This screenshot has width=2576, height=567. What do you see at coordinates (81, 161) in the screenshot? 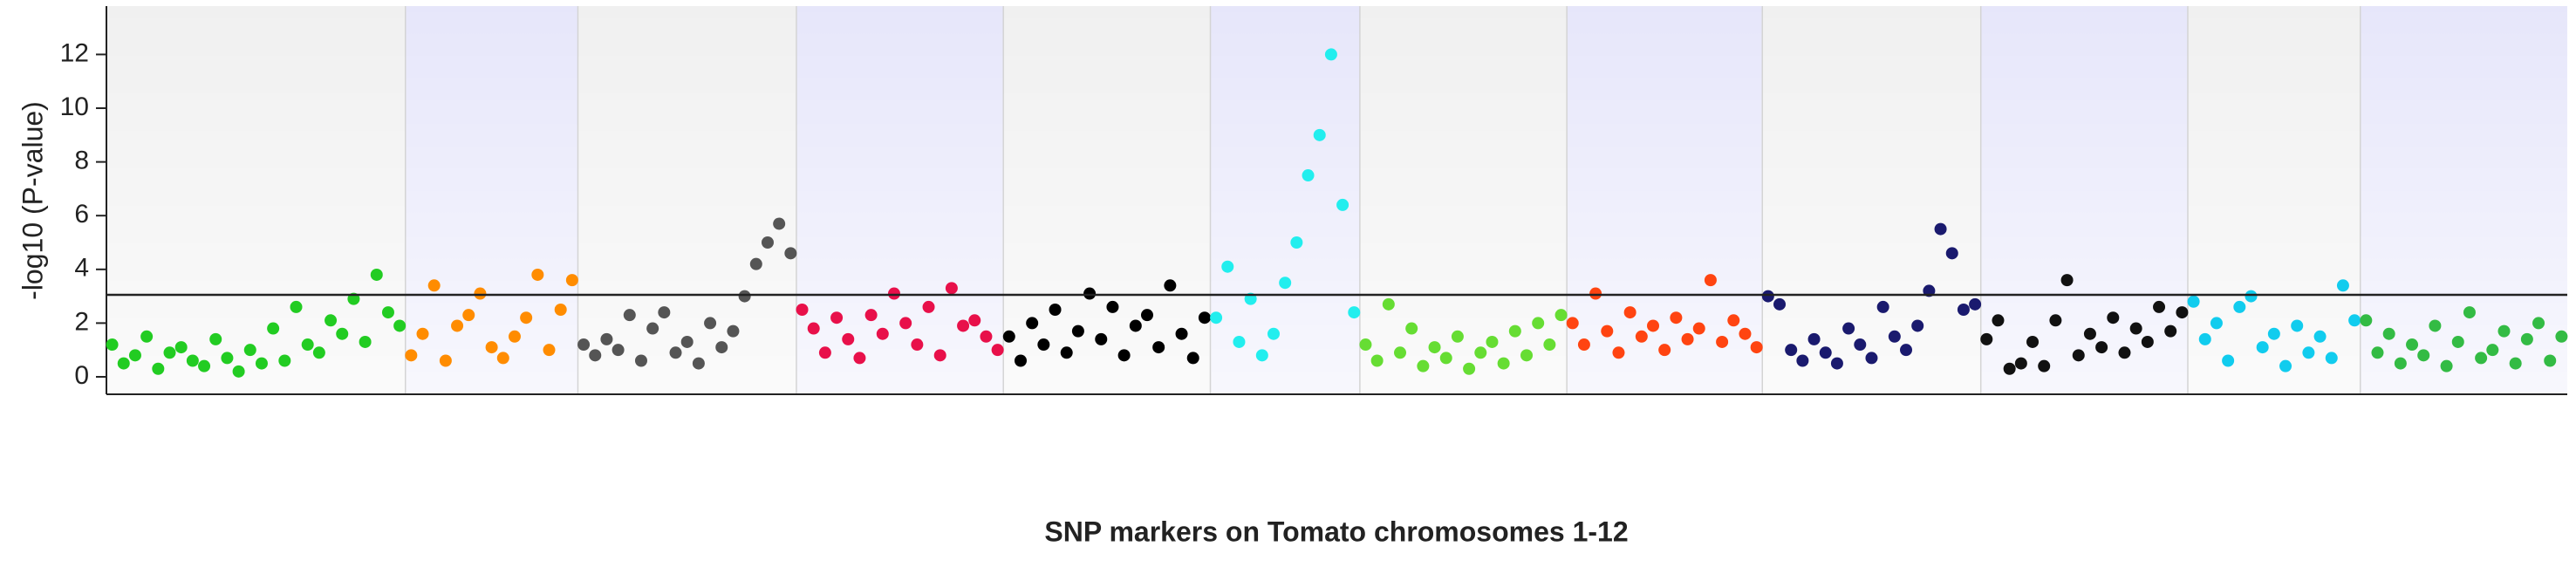
I see `y-tick-label: 8` at bounding box center [81, 161].